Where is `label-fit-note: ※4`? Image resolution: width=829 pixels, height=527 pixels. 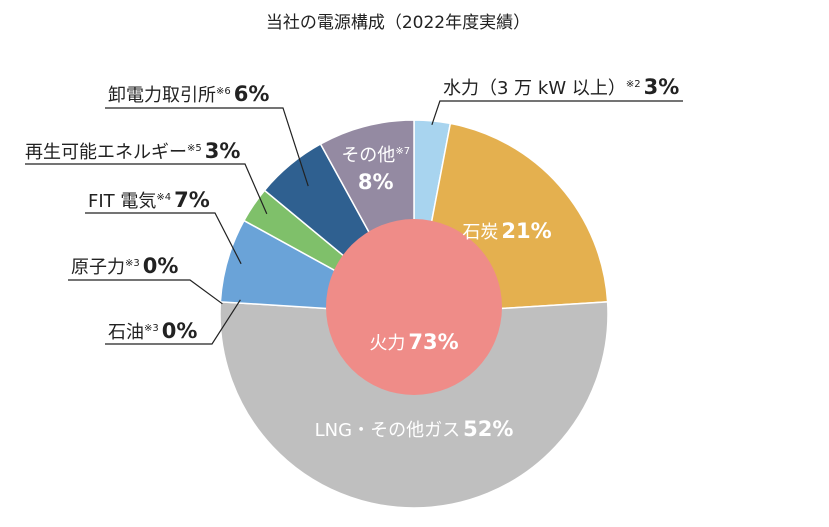 label-fit-note: ※4 is located at coordinates (163, 197).